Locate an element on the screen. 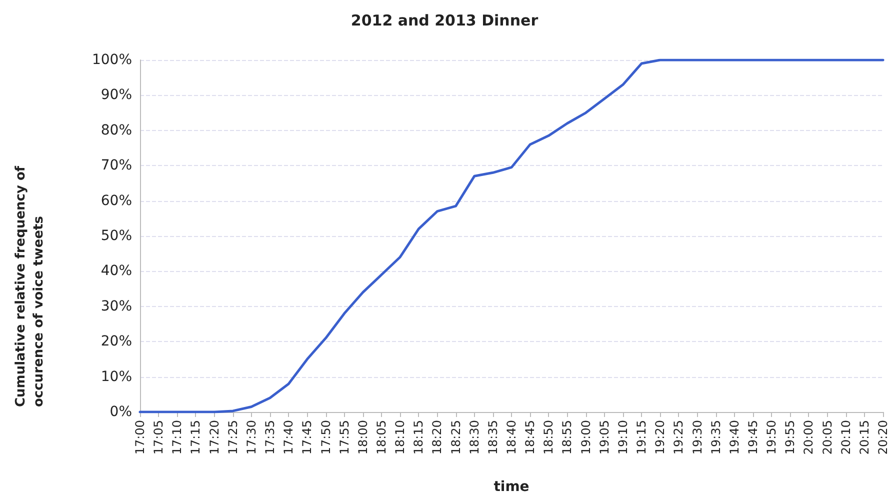 Image resolution: width=889 pixels, height=504 pixels. y-tick-label: 30% is located at coordinates (116, 306).